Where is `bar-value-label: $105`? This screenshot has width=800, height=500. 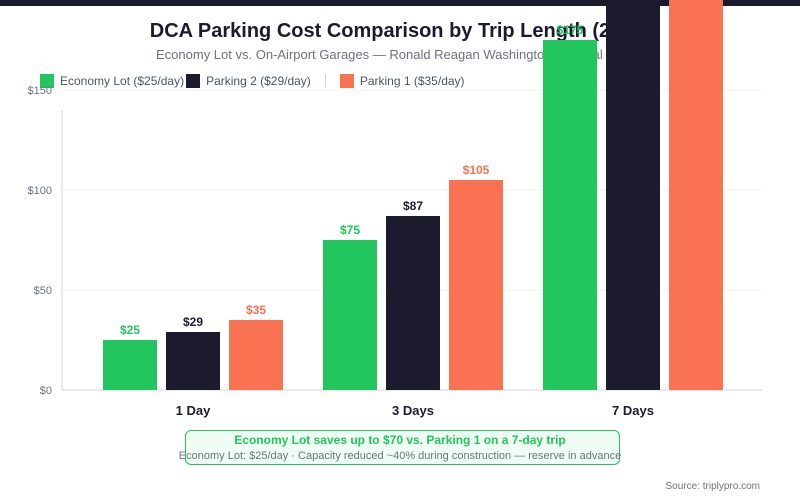 bar-value-label: $105 is located at coordinates (476, 170).